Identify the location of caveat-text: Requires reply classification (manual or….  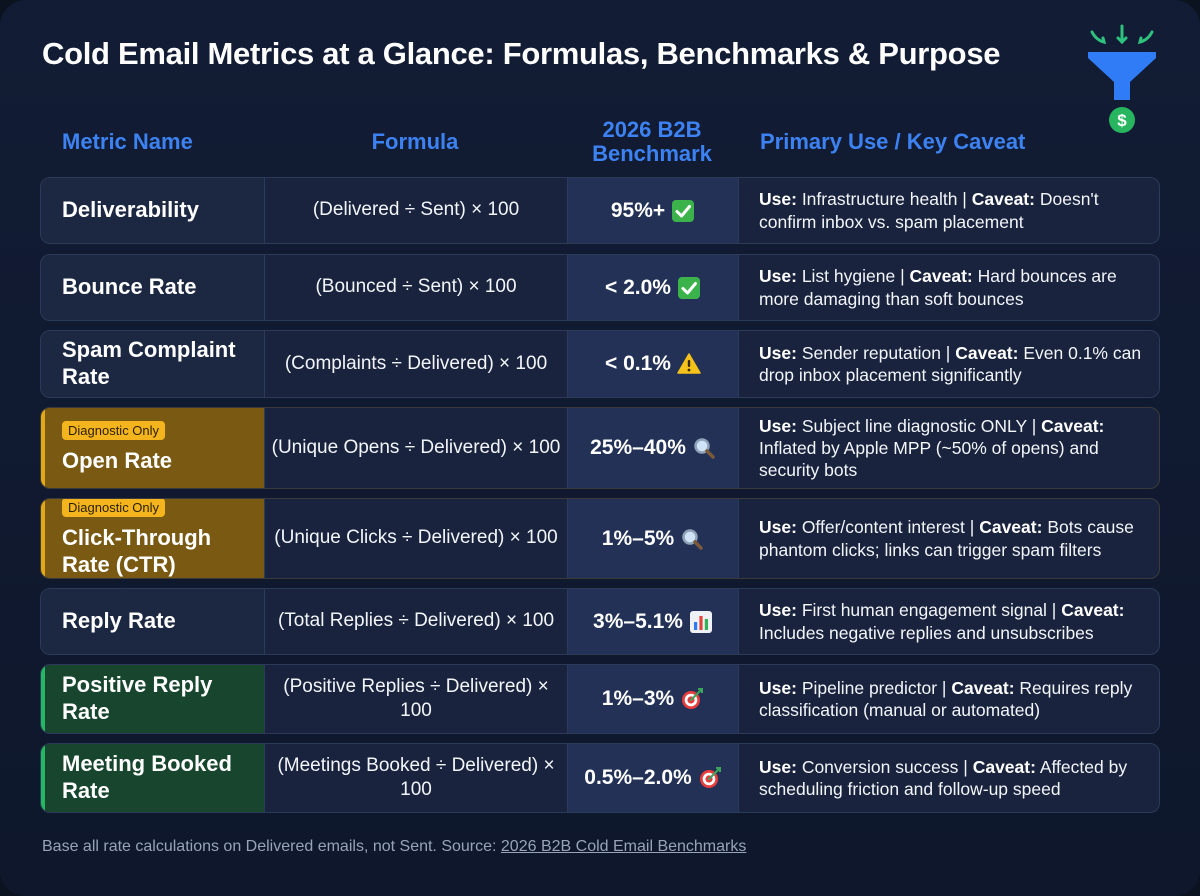
(946, 698).